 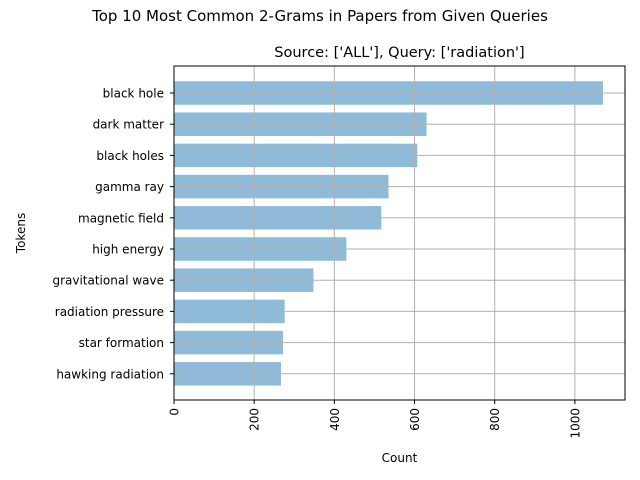 I want to click on y-tick-label: black hole, so click(x=133, y=94).